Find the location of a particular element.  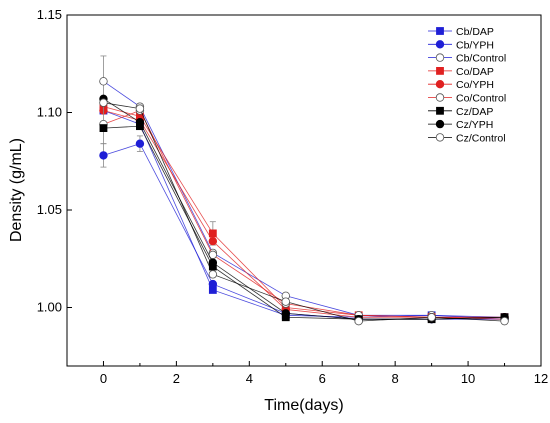

legend-label: Co/Control is located at coordinates (481, 99).